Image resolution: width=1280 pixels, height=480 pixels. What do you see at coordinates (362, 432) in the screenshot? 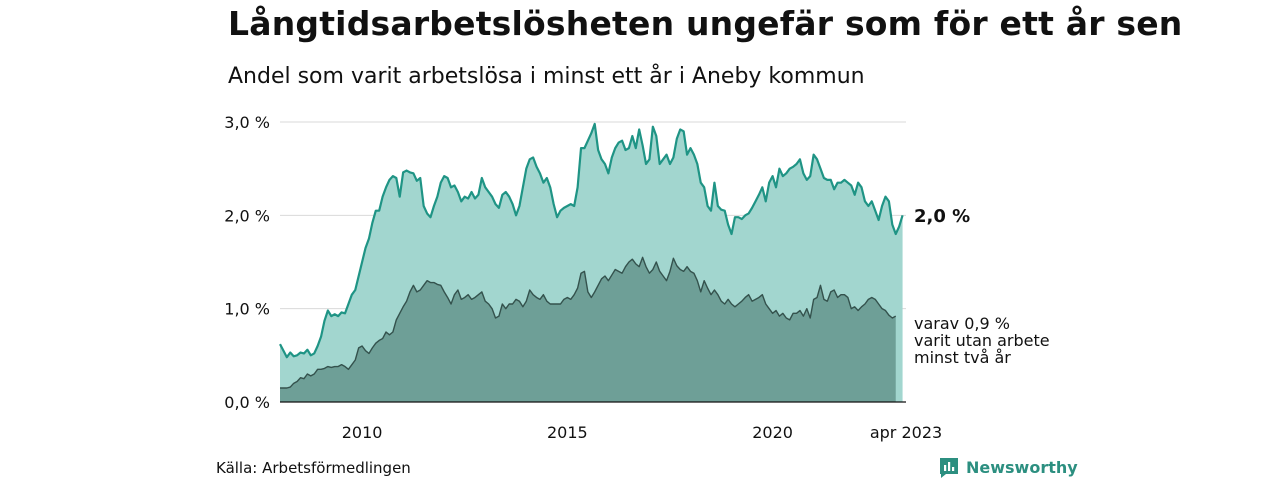
I see `x-tick-label: 2010` at bounding box center [362, 432].